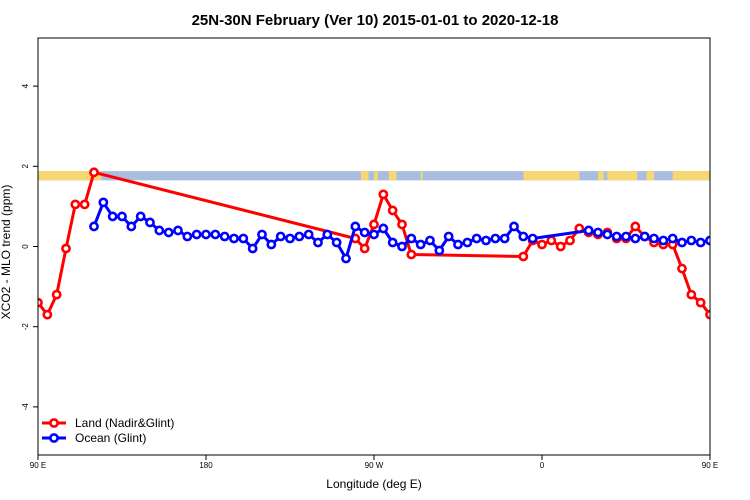 This screenshot has width=750, height=500. I want to click on x-axis: 90 E 180 90 W 0 90 E, so click(374, 462).